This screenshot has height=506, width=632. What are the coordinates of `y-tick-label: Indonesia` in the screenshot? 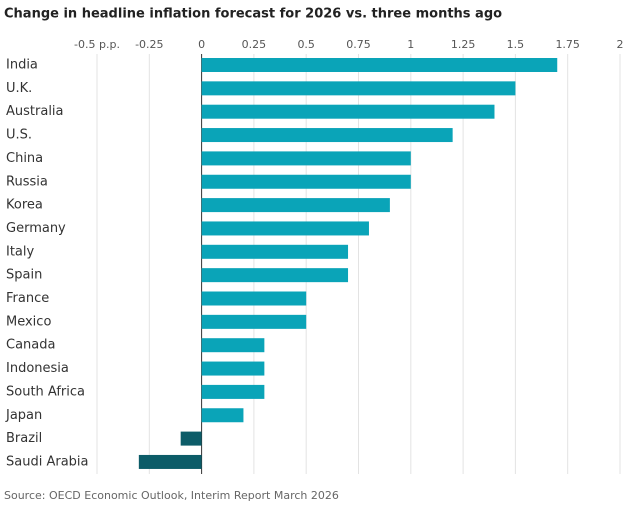 It's located at (37, 368).